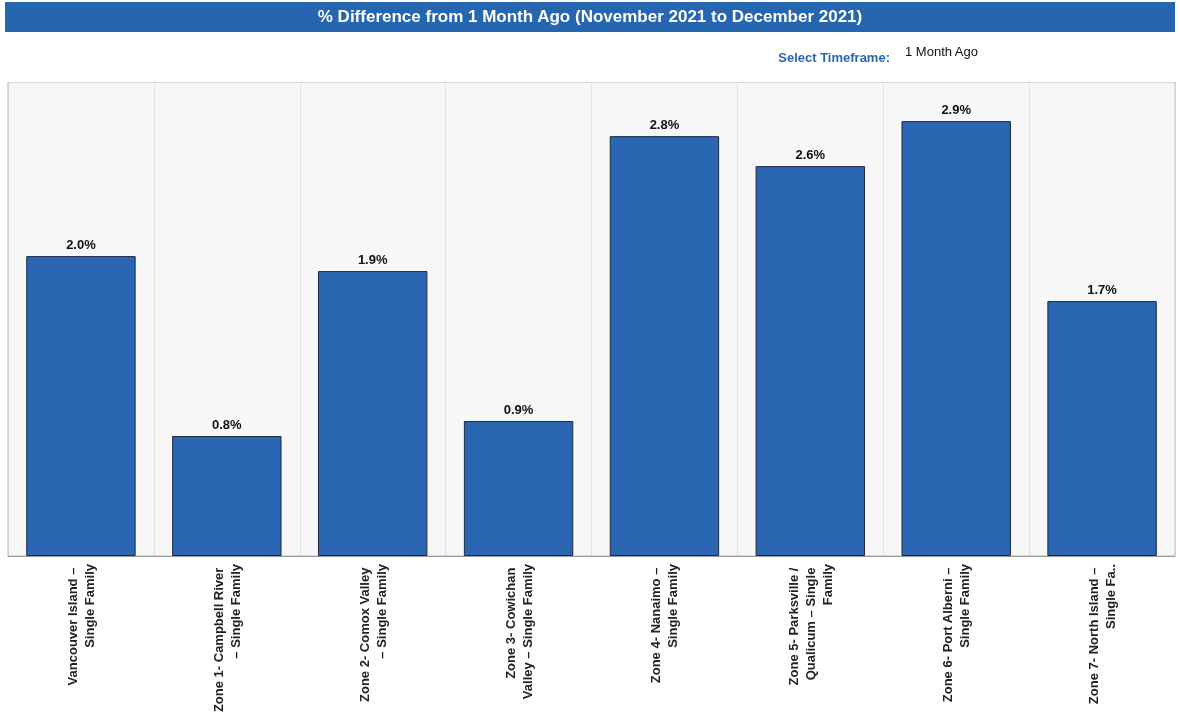  Describe the element at coordinates (956, 110) in the screenshot. I see `data-label: 2.9%` at that location.